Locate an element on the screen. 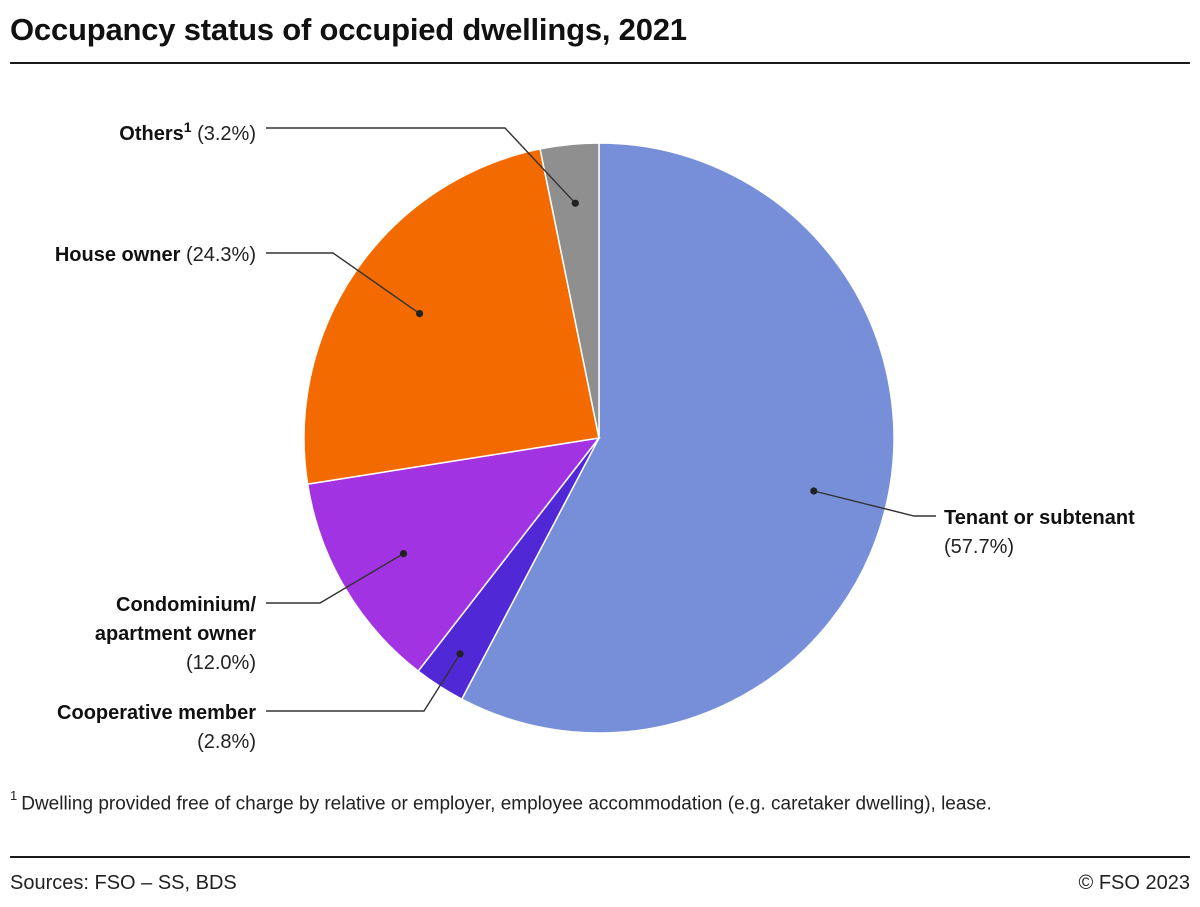 Image resolution: width=1200 pixels, height=907 pixels. sources-text: Sources: FSO – SS, BDS is located at coordinates (123, 883).